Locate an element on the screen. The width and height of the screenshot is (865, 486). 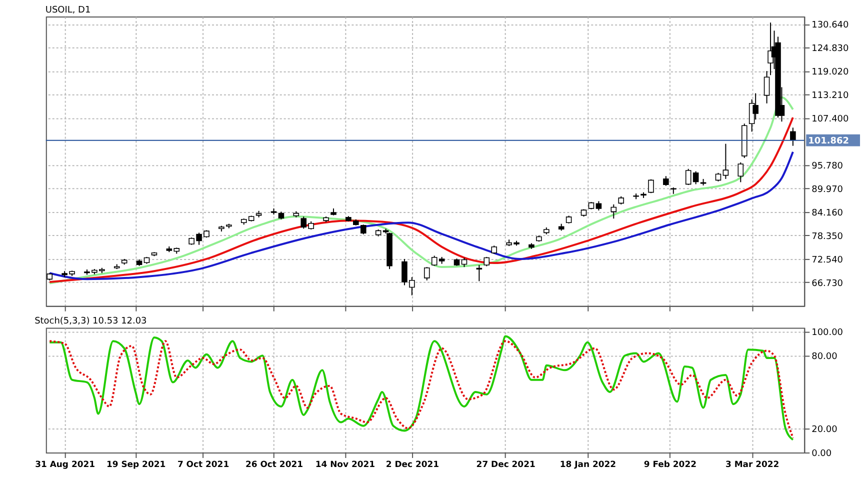
y-tick-label: 100.00 is located at coordinates (828, 333).